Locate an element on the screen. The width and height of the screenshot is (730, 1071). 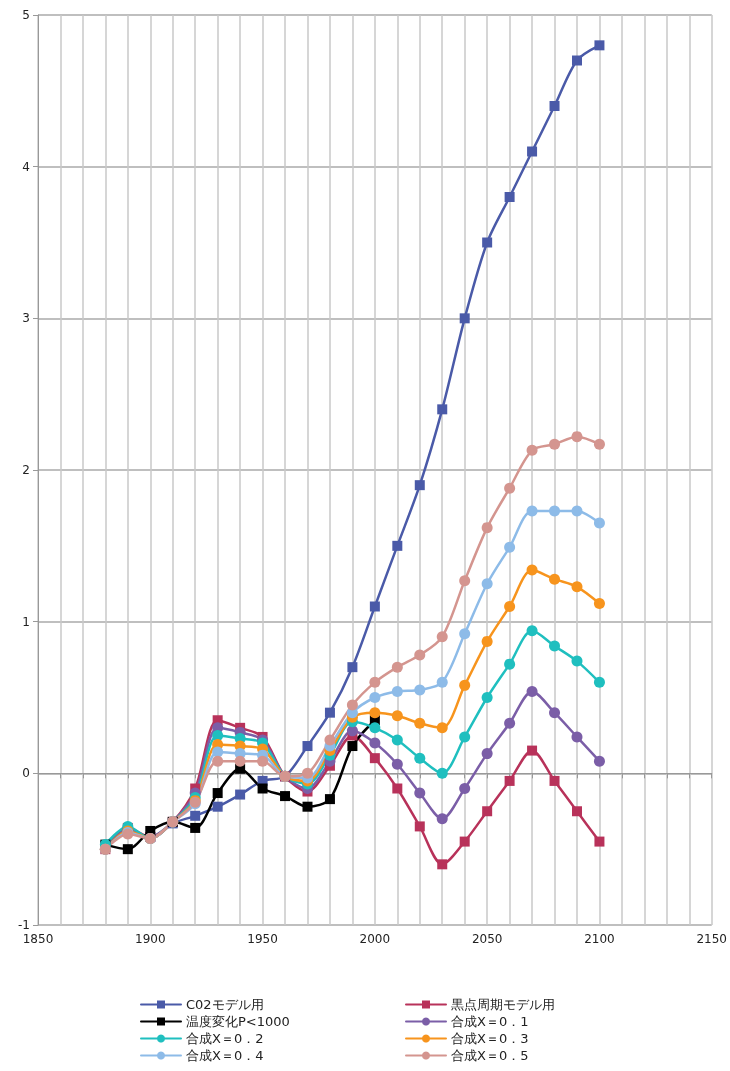
x-tick-label: 2100 is located at coordinates (599, 939).